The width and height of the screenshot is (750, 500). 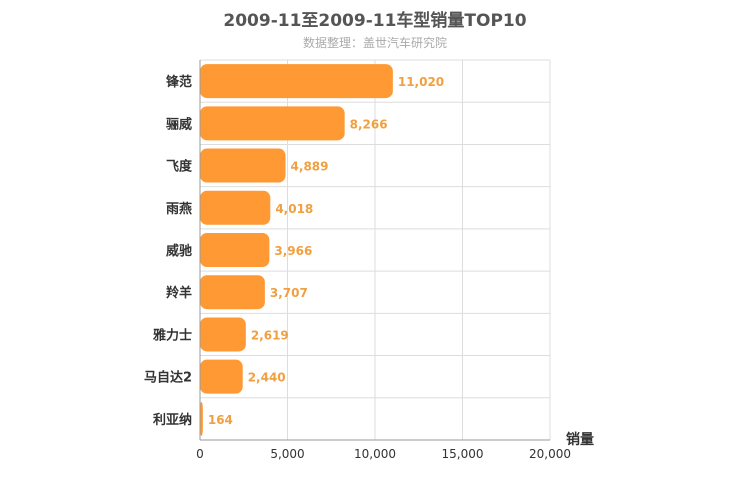 What do you see at coordinates (463, 454) in the screenshot?
I see `x-tick-label: 15,000` at bounding box center [463, 454].